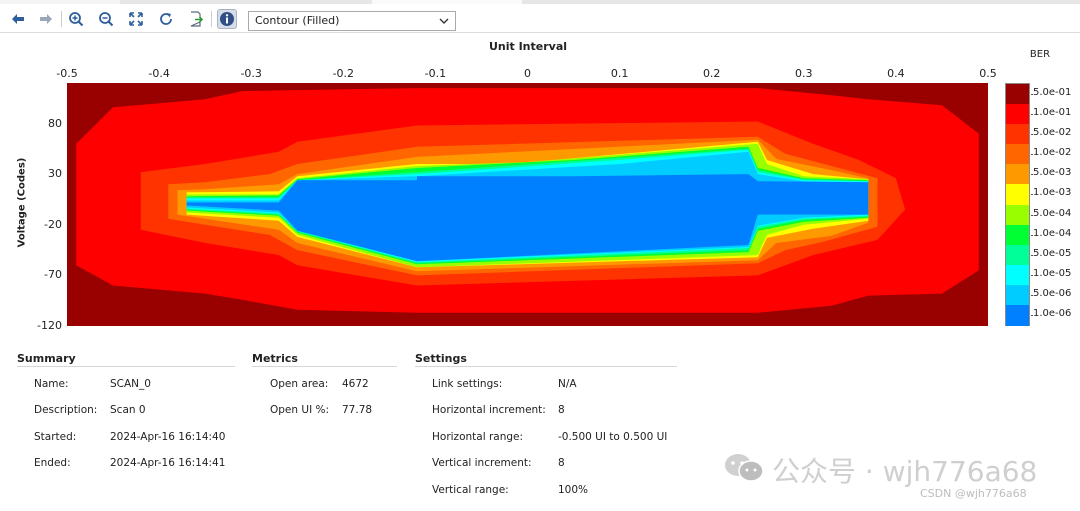 Image resolution: width=1080 pixels, height=511 pixels. Describe the element at coordinates (51, 384) in the screenshot. I see `summary-label: Name:` at that location.